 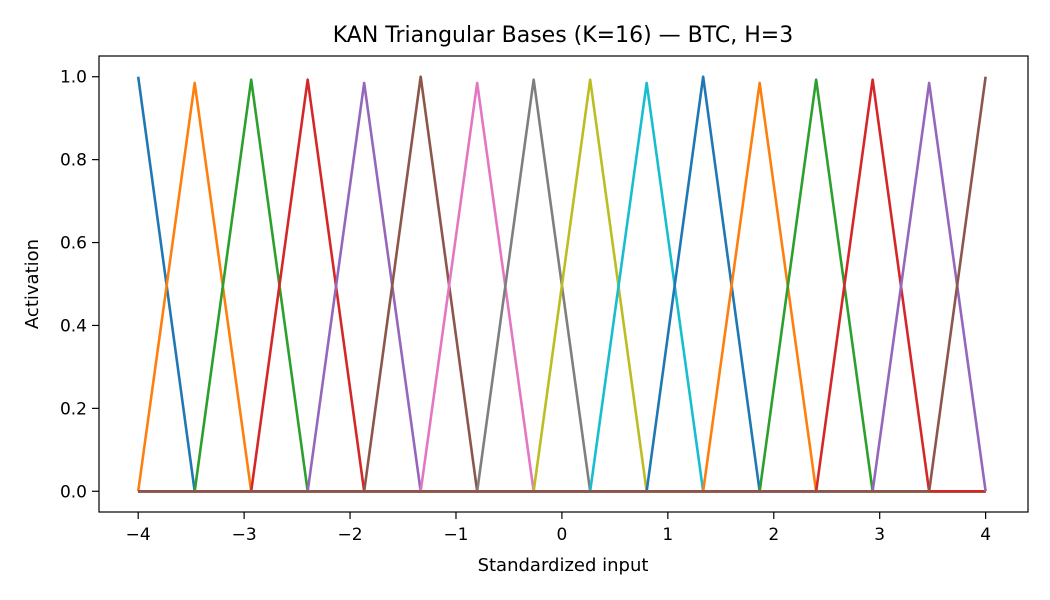 What do you see at coordinates (138, 535) in the screenshot?
I see `x-tick-label: −4` at bounding box center [138, 535].